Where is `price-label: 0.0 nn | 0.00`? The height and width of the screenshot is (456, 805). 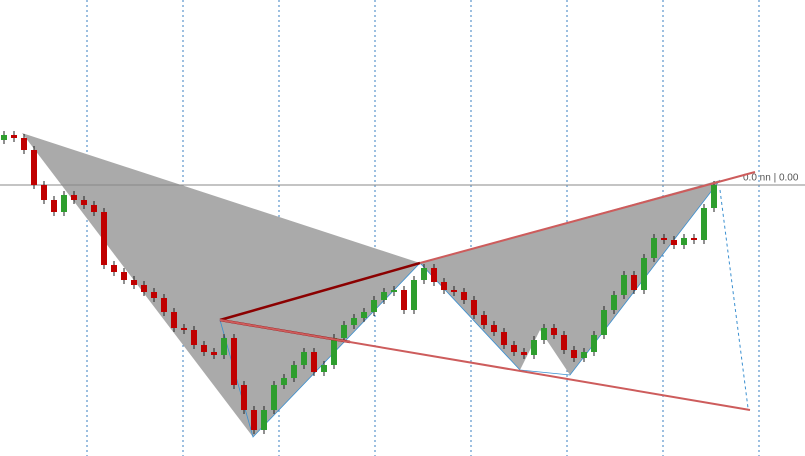 price-label: 0.0 nn | 0.00 is located at coordinates (771, 178).